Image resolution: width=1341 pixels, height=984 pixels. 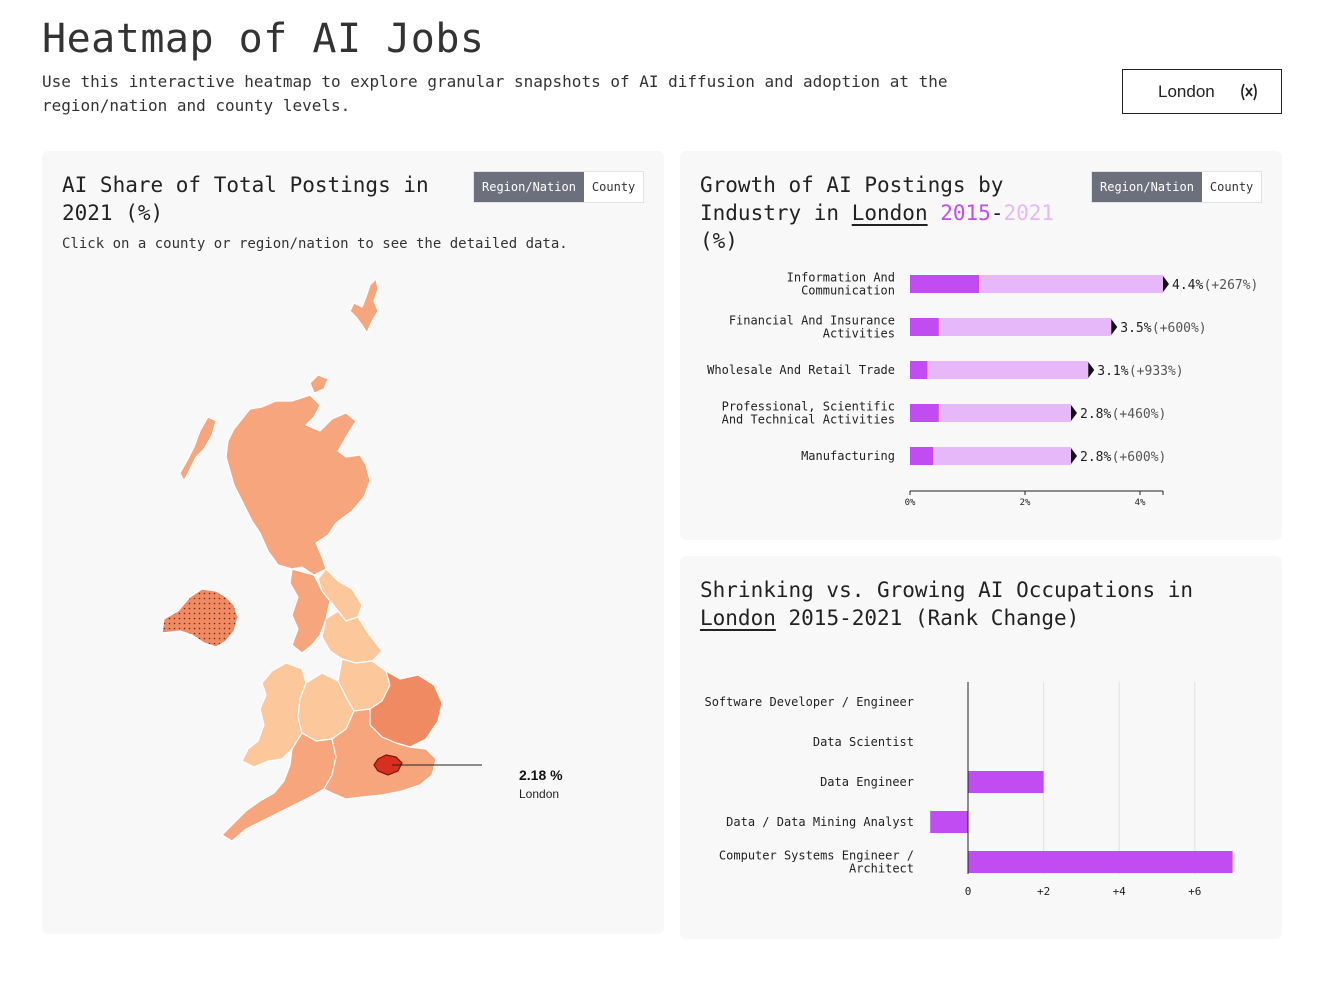 What do you see at coordinates (816, 862) in the screenshot?
I see `occupation-label: Computer Systems Engineer / Architect` at bounding box center [816, 862].